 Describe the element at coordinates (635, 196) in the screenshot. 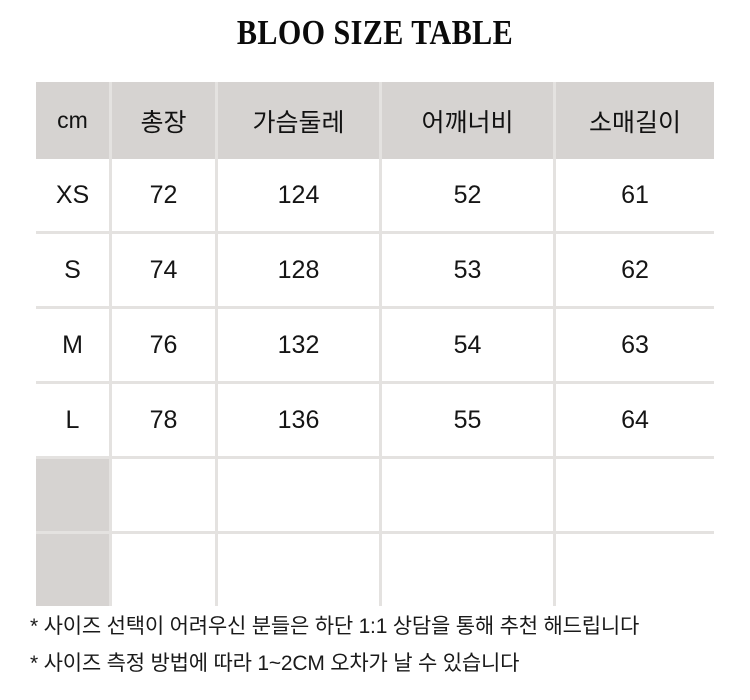

I see `measurement-cell: 61` at that location.